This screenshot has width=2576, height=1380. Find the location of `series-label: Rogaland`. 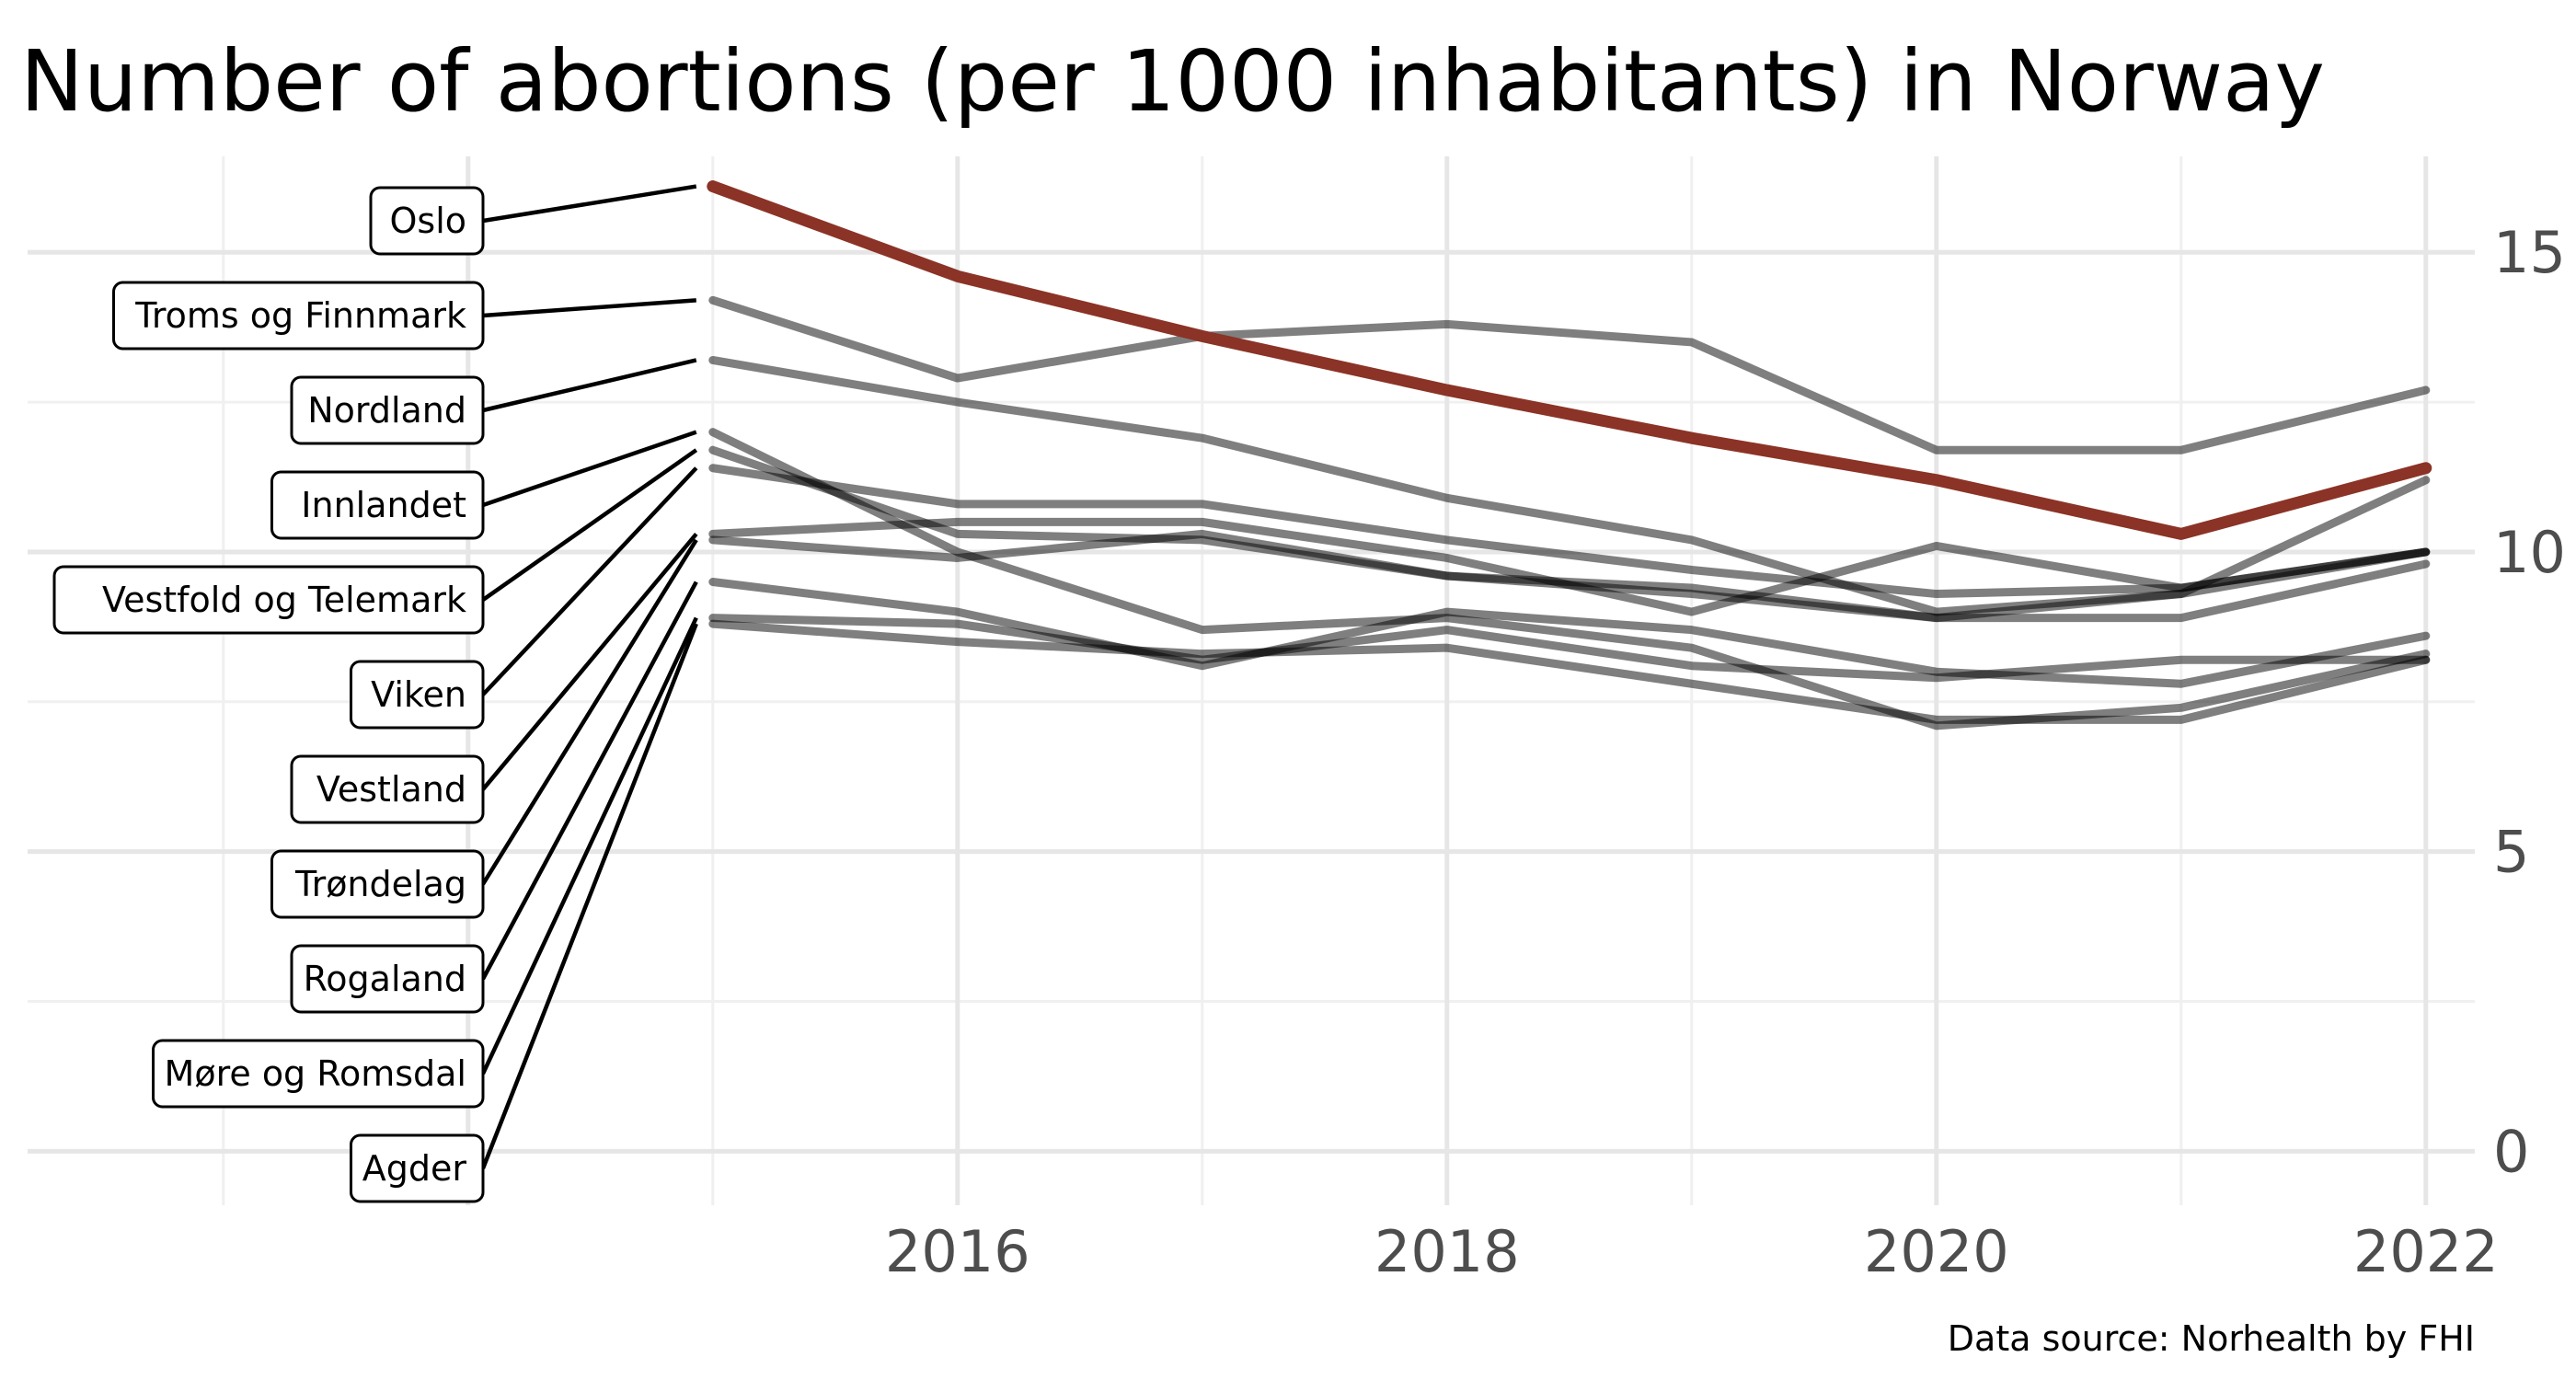

series-label: Rogaland is located at coordinates (385, 979).